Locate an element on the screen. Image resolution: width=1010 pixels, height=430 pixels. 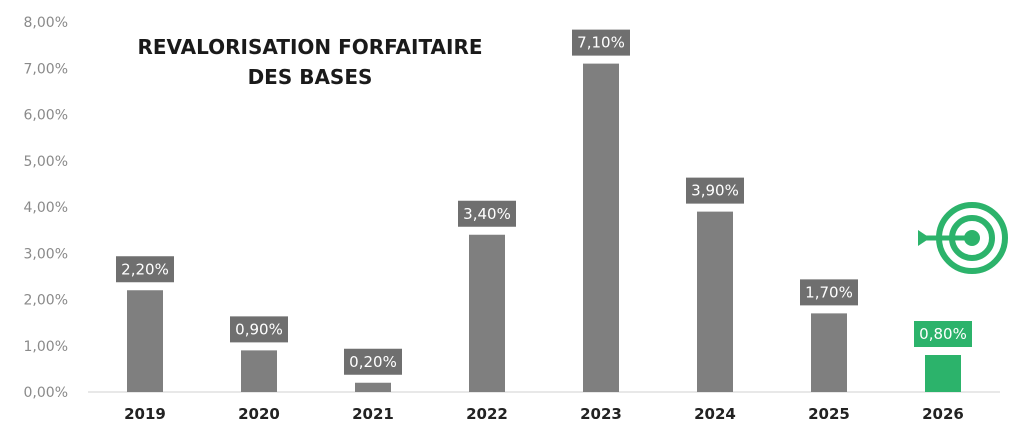
data-label-text: 3,90% is located at coordinates (715, 191).